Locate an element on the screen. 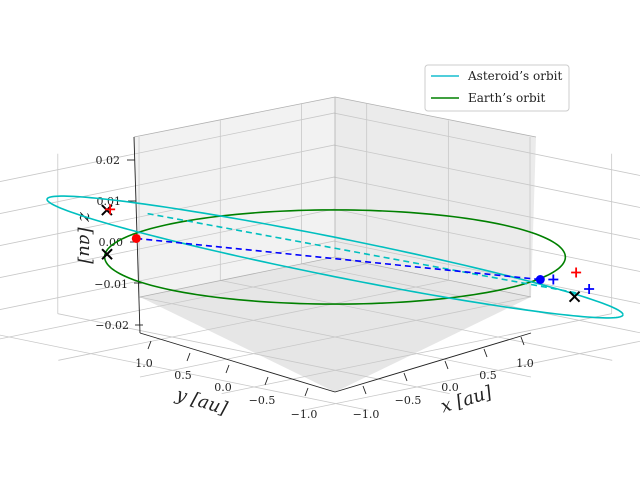 The image size is (640, 480). z-tick-label: 0.01 is located at coordinates (109, 201).